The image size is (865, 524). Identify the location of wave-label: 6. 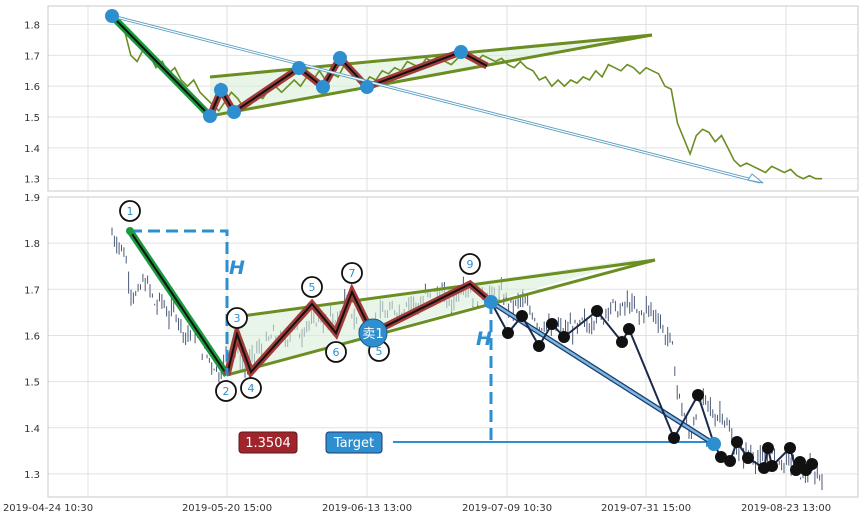
(336, 352).